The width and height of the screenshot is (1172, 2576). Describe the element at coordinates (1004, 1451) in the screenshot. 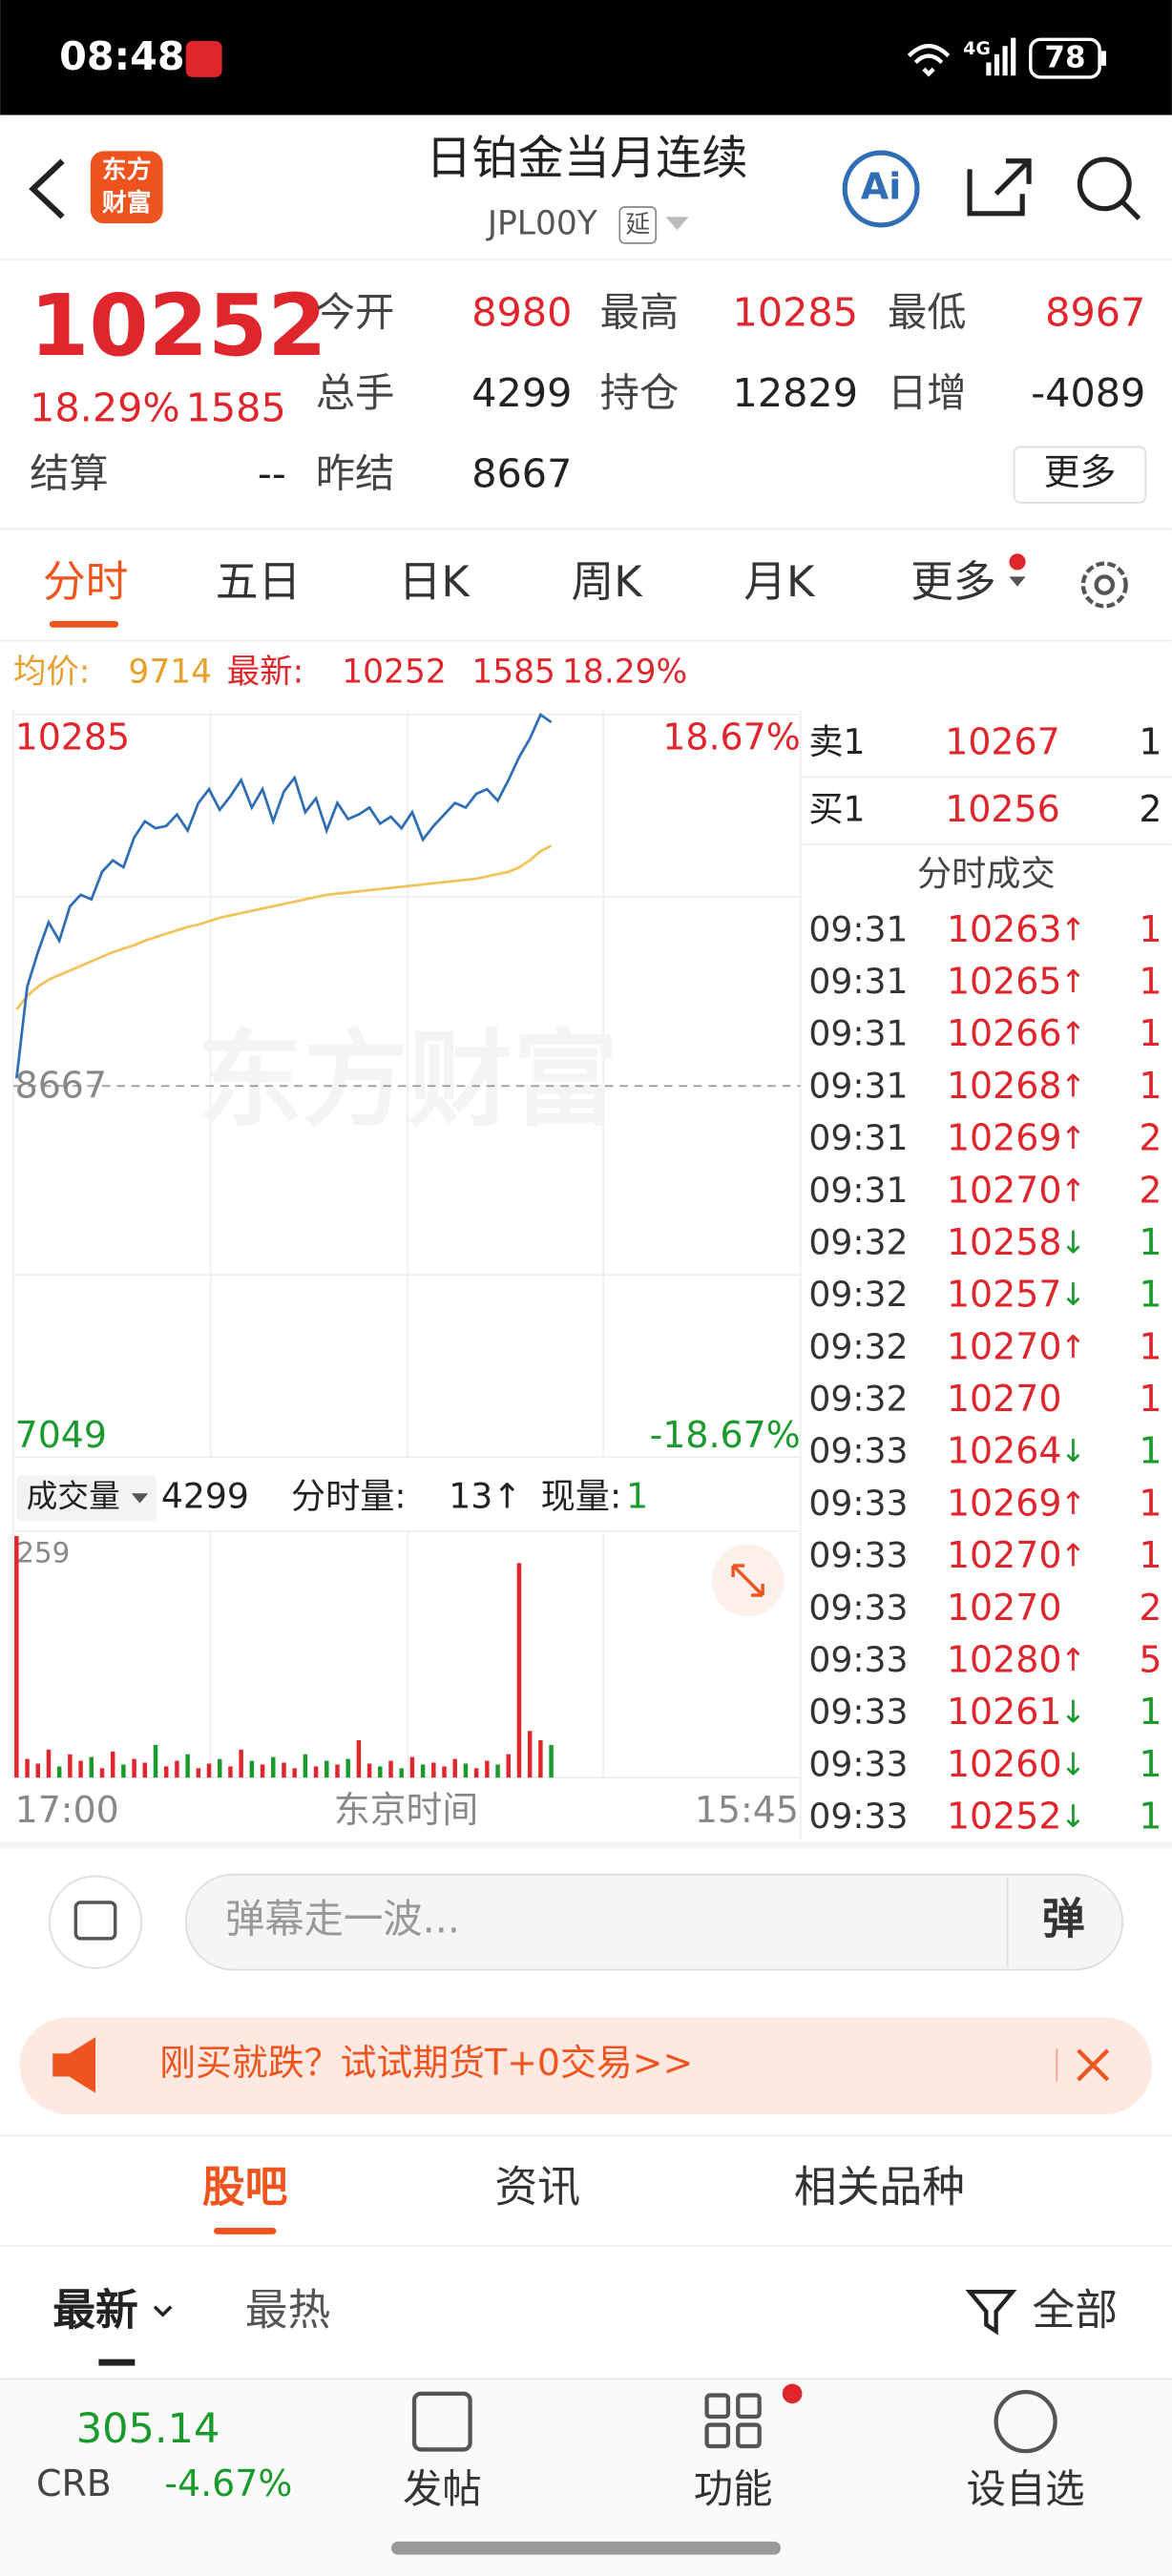

I see `trade-price: 10264` at that location.